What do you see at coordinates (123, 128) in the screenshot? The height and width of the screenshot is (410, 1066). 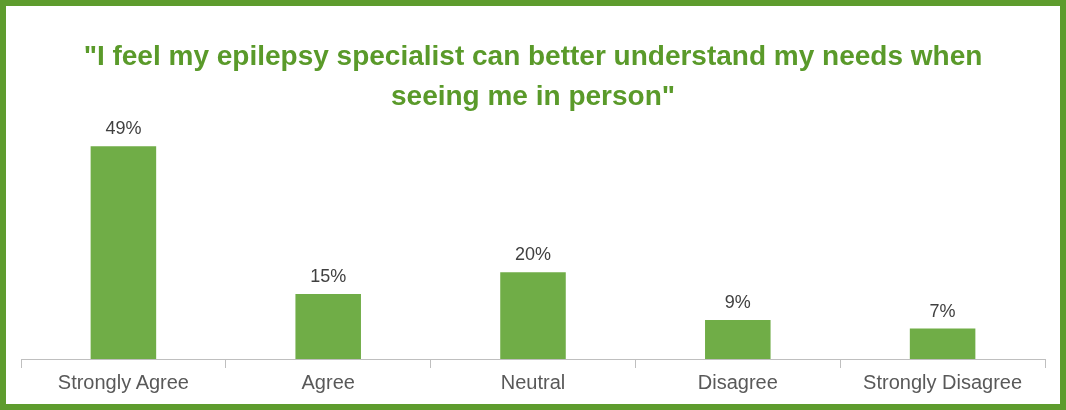 I see `data-label: 49%` at bounding box center [123, 128].